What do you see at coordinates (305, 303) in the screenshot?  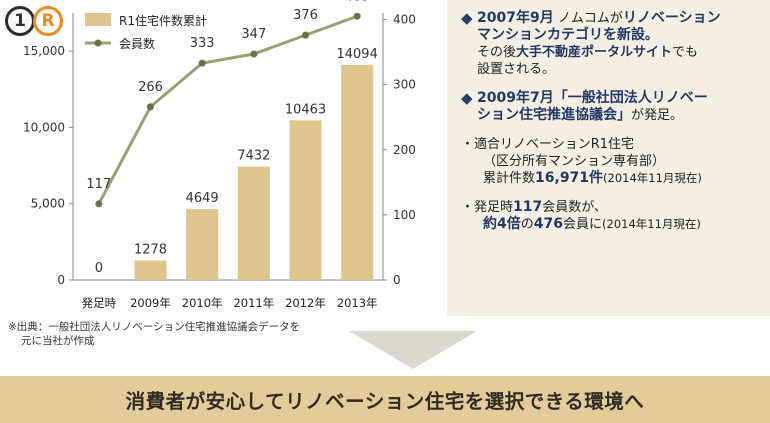 I see `x-tick-label: 2012年` at bounding box center [305, 303].